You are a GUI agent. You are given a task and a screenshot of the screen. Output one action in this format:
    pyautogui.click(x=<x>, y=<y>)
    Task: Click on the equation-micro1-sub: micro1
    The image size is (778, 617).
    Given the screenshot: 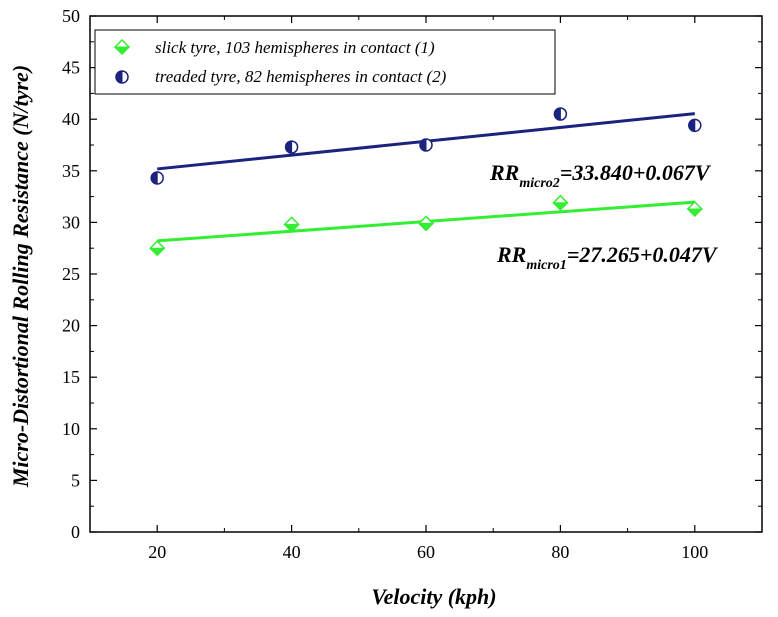 What is the action you would take?
    pyautogui.click(x=546, y=265)
    